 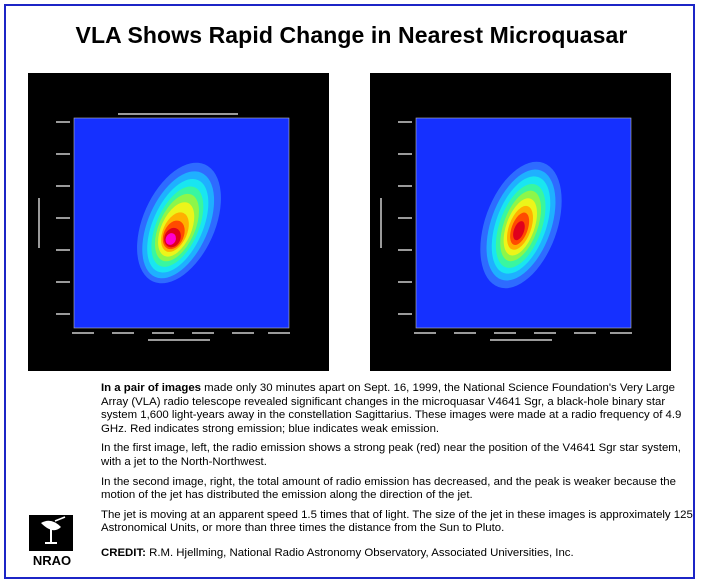 What do you see at coordinates (52, 560) in the screenshot?
I see `logo-text: NRAO` at bounding box center [52, 560].